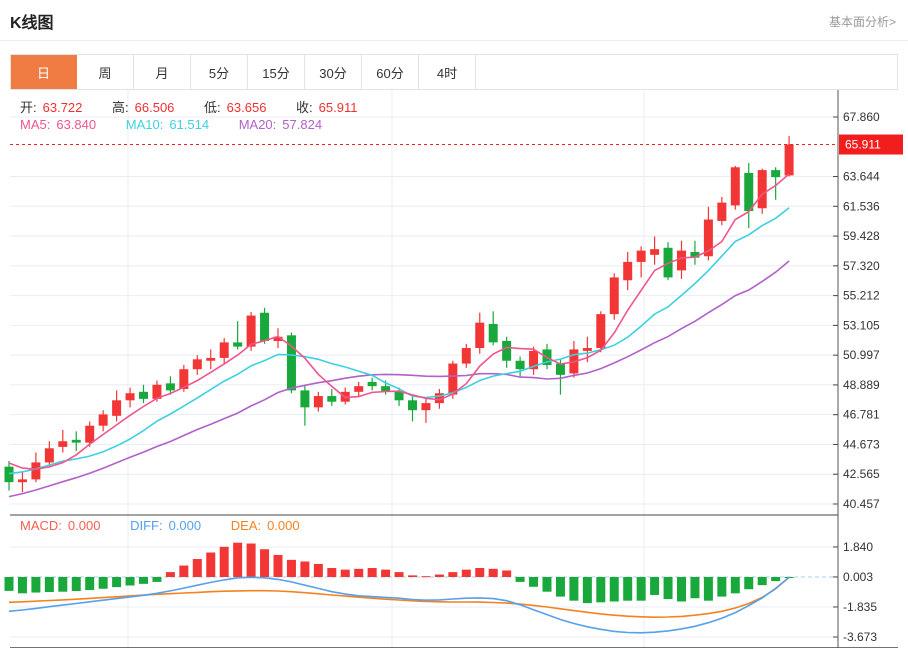 The width and height of the screenshot is (908, 648). Describe the element at coordinates (861, 474) in the screenshot. I see `y-axis-label: 42.565` at that location.